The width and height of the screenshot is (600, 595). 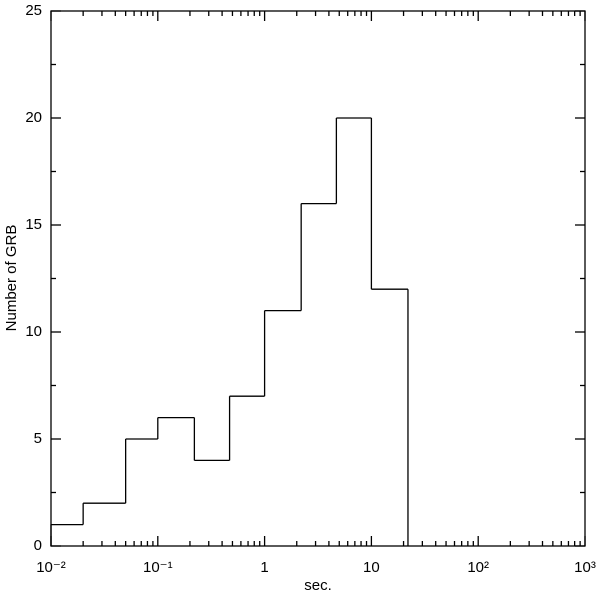 I want to click on x-tick-label: 1, so click(x=264, y=567).